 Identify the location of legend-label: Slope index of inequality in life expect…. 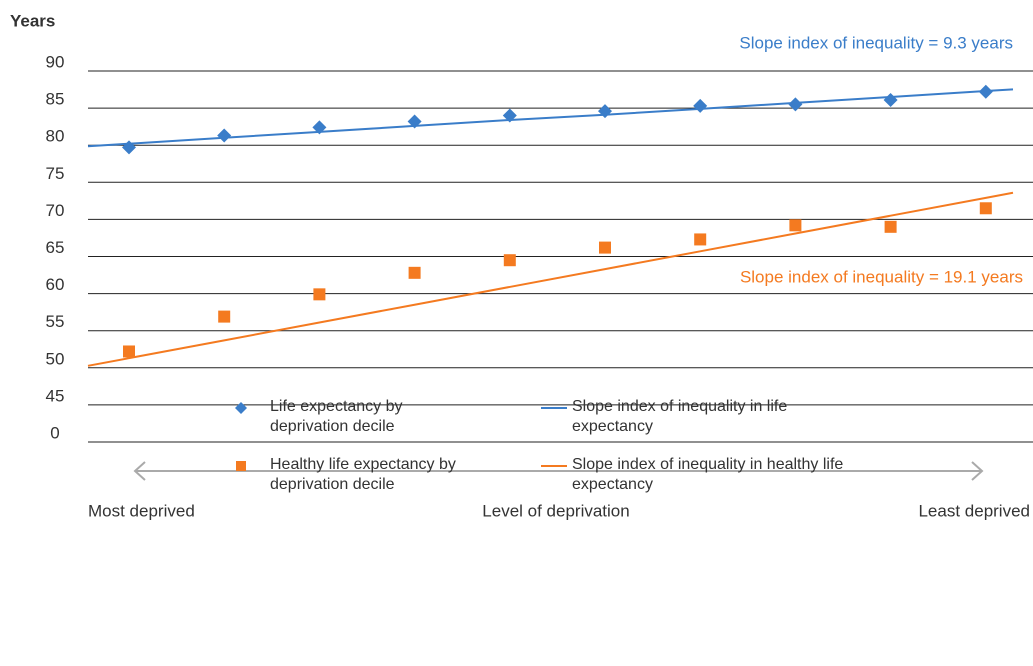
(680, 416).